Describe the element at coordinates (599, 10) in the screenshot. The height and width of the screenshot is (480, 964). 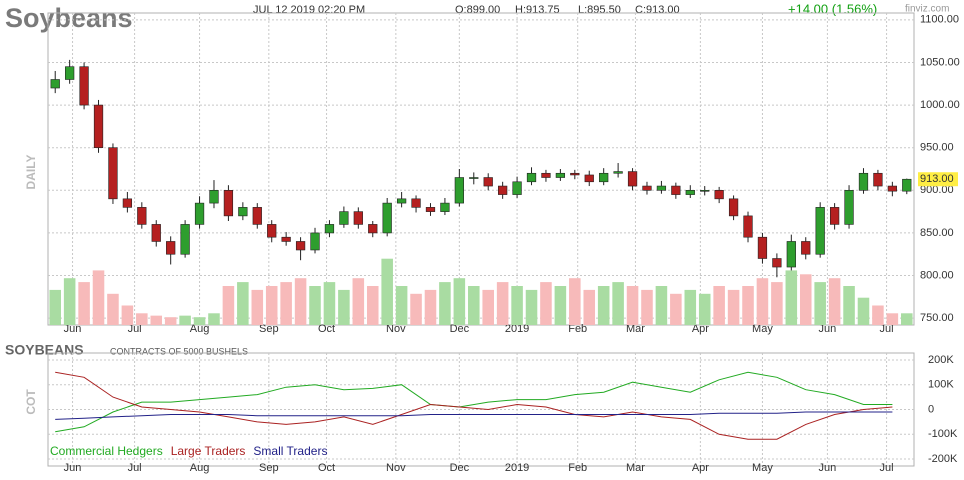
I see `low-label: L:895.50` at that location.